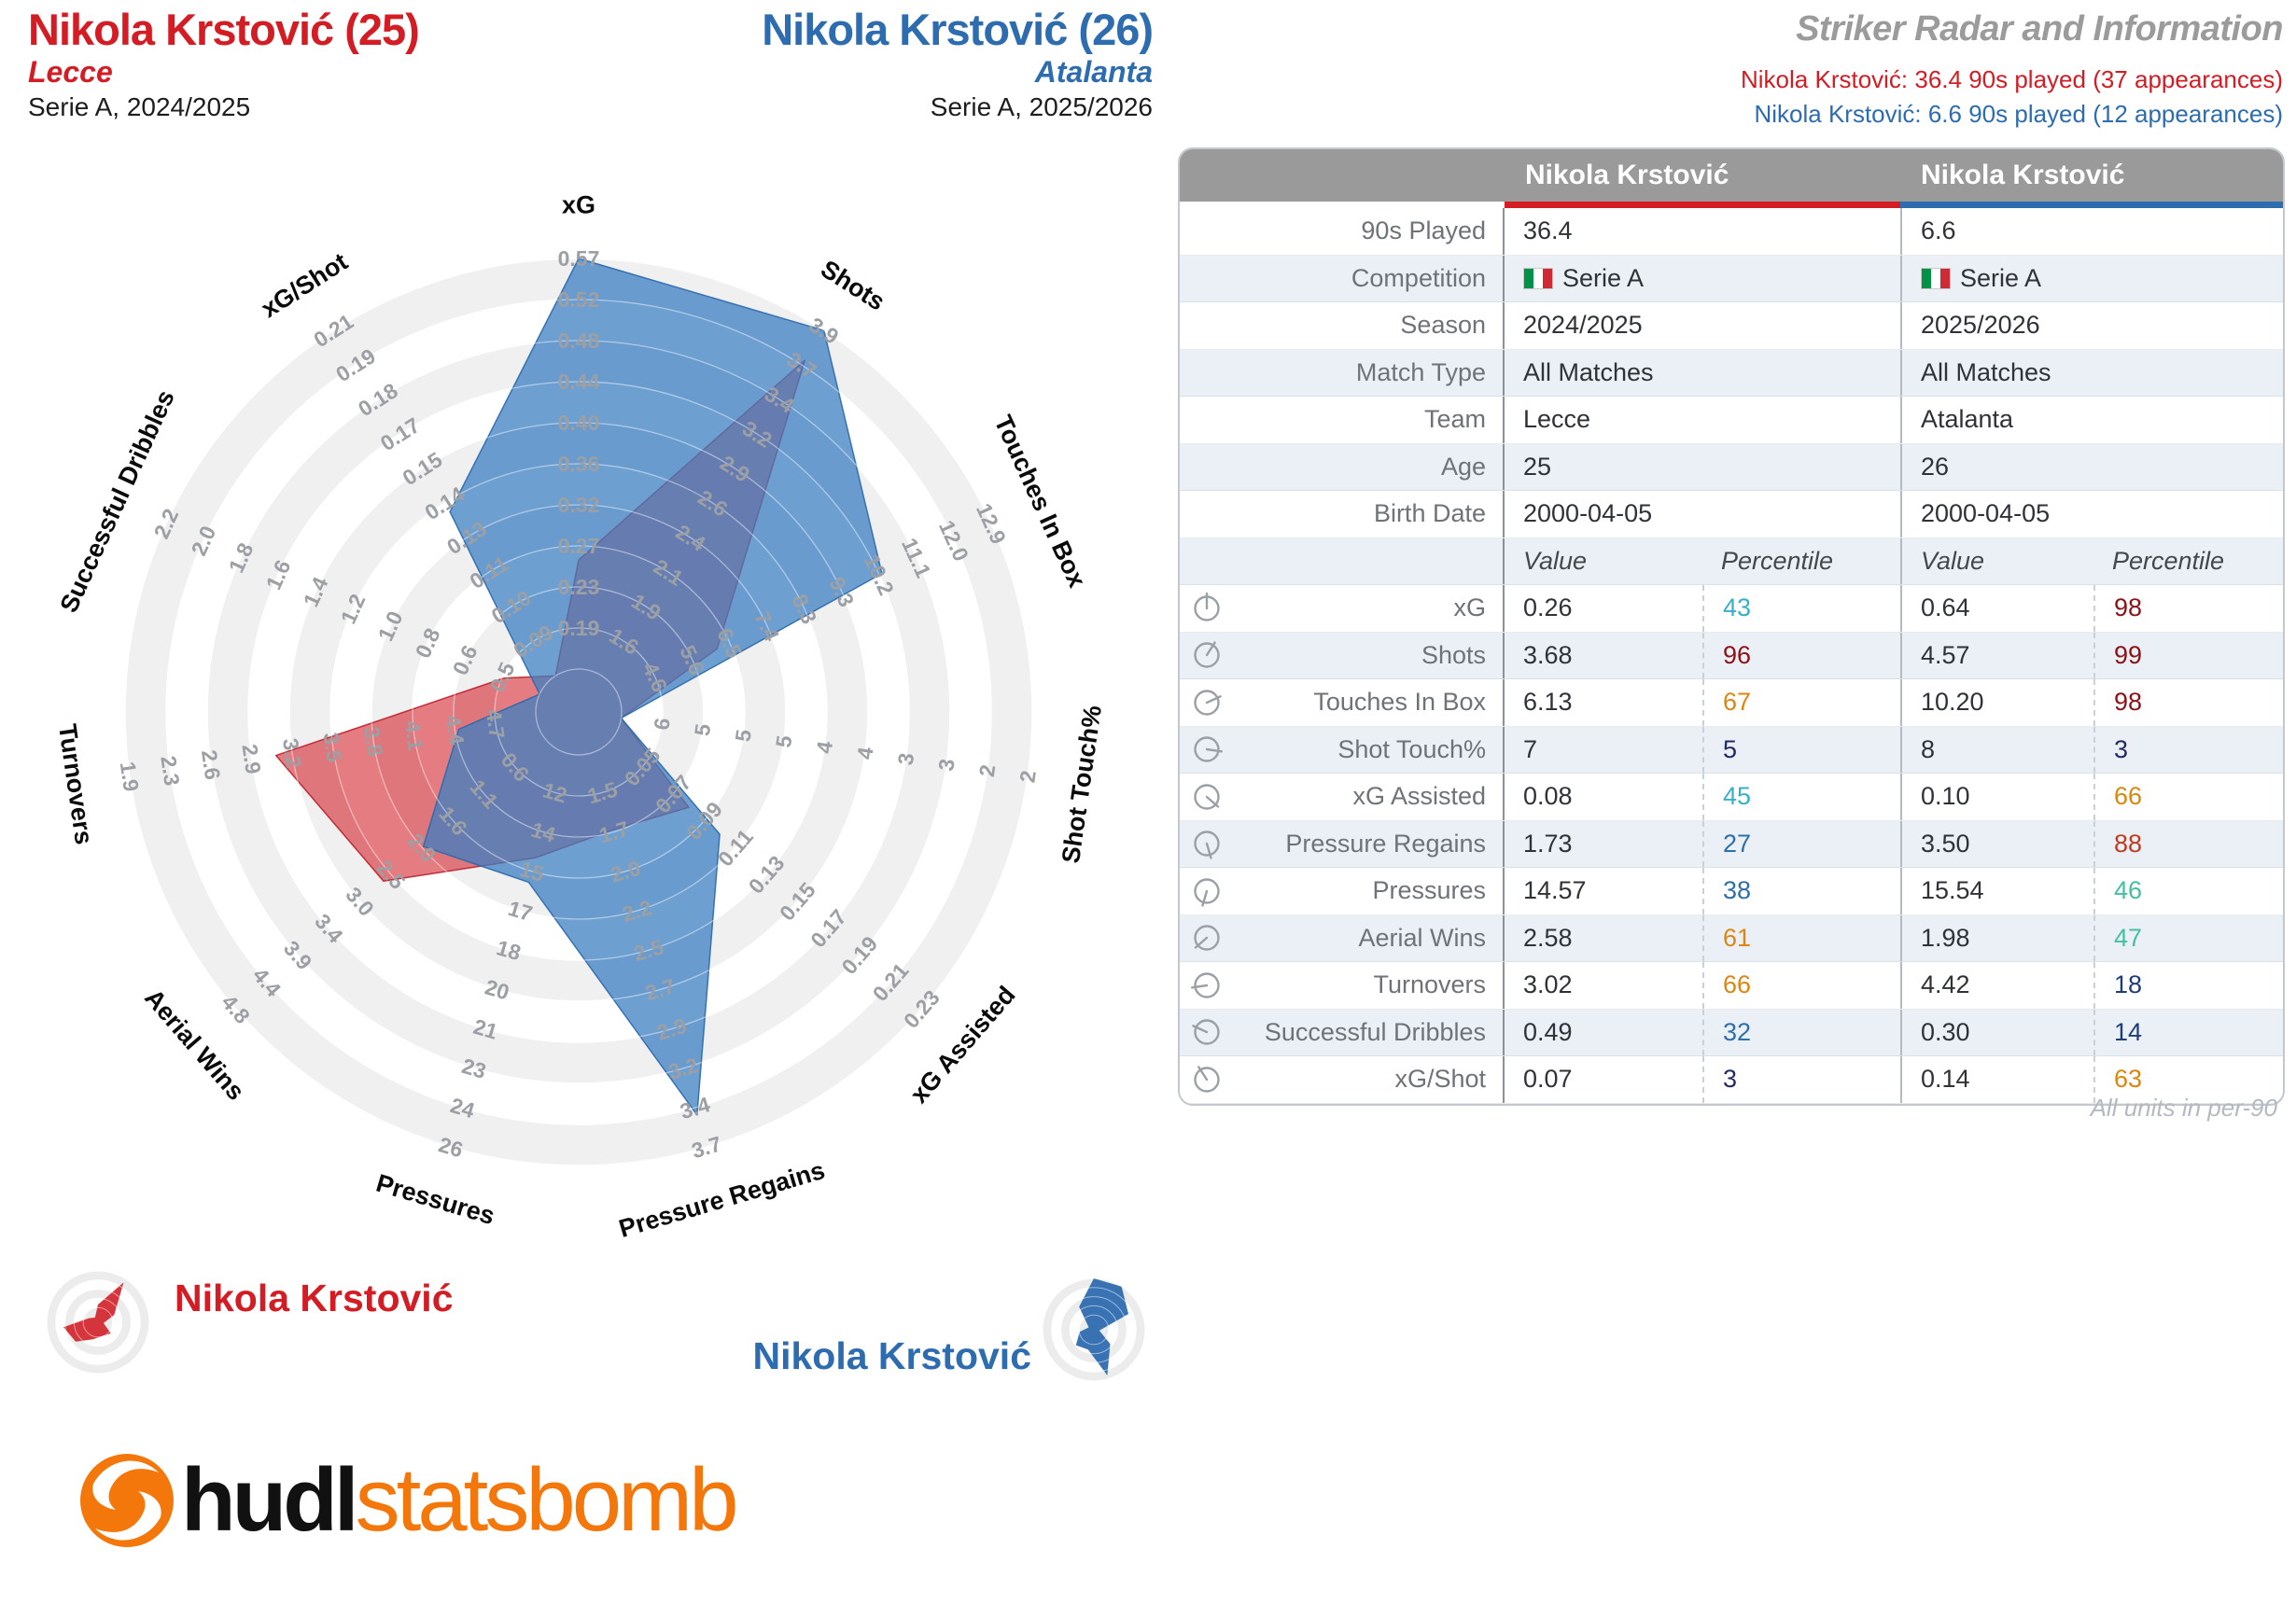 This screenshot has width=2296, height=1605. Describe the element at coordinates (1996, 1032) in the screenshot. I see `stat-value-col2: 0.30` at that location.